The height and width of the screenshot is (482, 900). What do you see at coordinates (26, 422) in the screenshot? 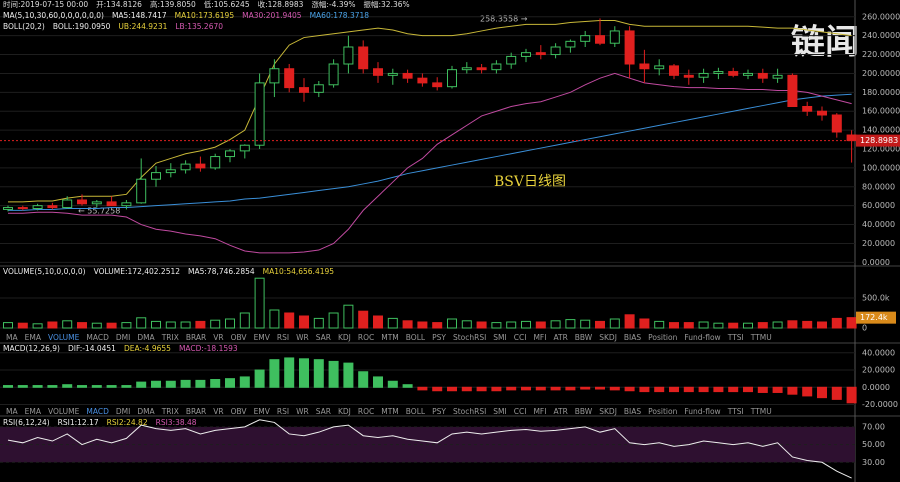
I see `legend-params: RSI(6,12,24)` at bounding box center [26, 422].